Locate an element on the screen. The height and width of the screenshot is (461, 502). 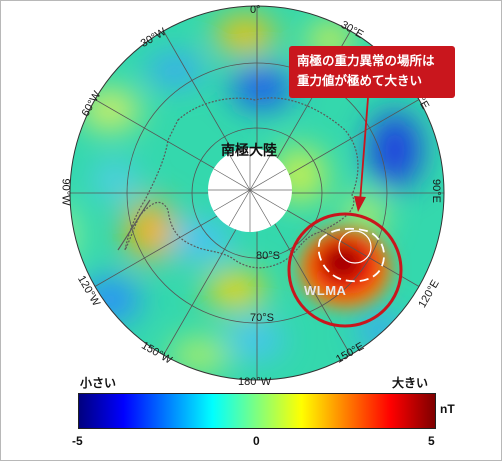
scale-tick-min: -5 is located at coordinates (77, 441).